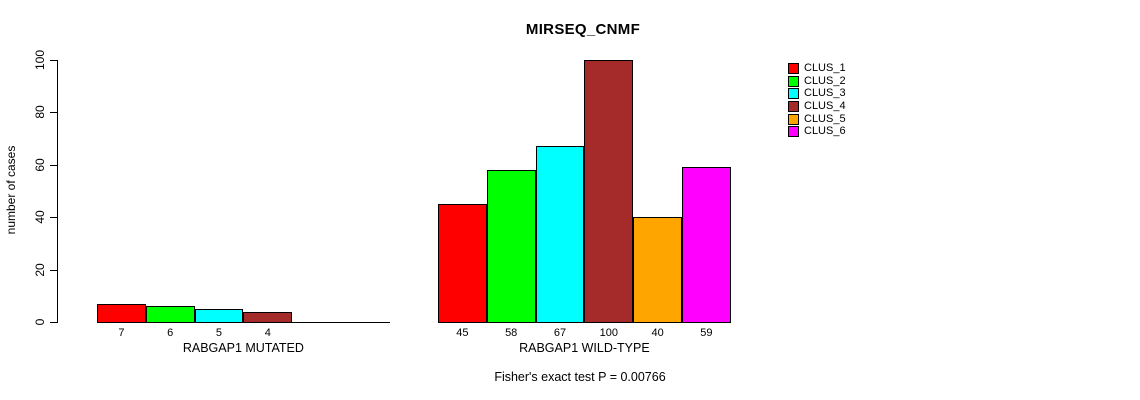 The height and width of the screenshot is (400, 1140). I want to click on y-tick-label: 60, so click(40, 165).